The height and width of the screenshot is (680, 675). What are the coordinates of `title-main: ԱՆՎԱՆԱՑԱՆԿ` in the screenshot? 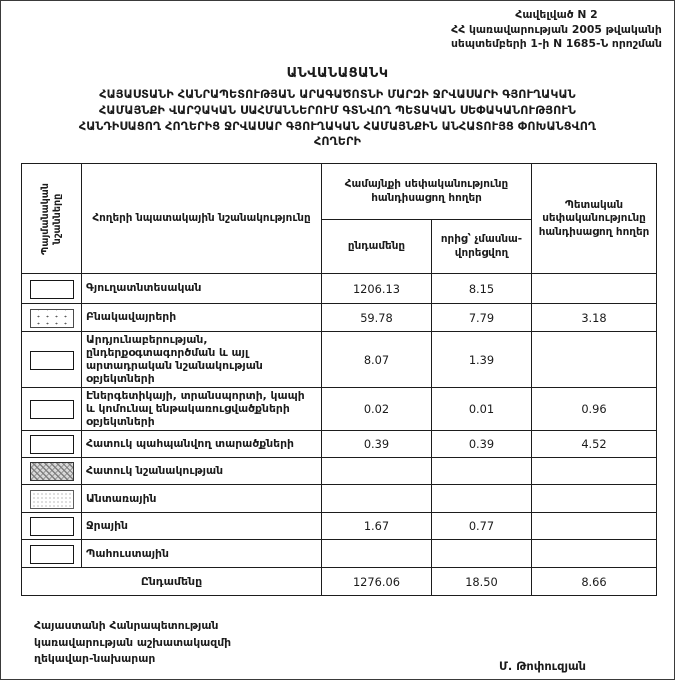 It's located at (337, 73).